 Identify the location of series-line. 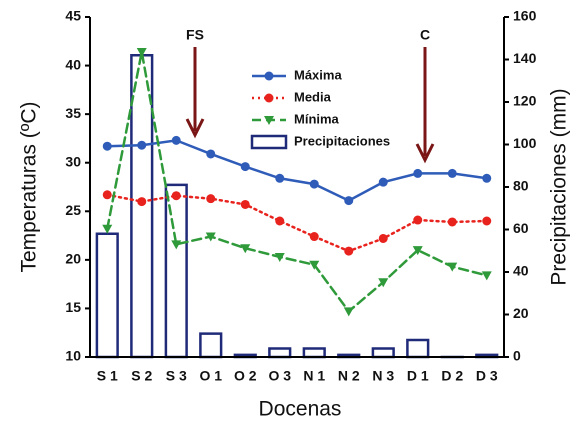
(297, 223).